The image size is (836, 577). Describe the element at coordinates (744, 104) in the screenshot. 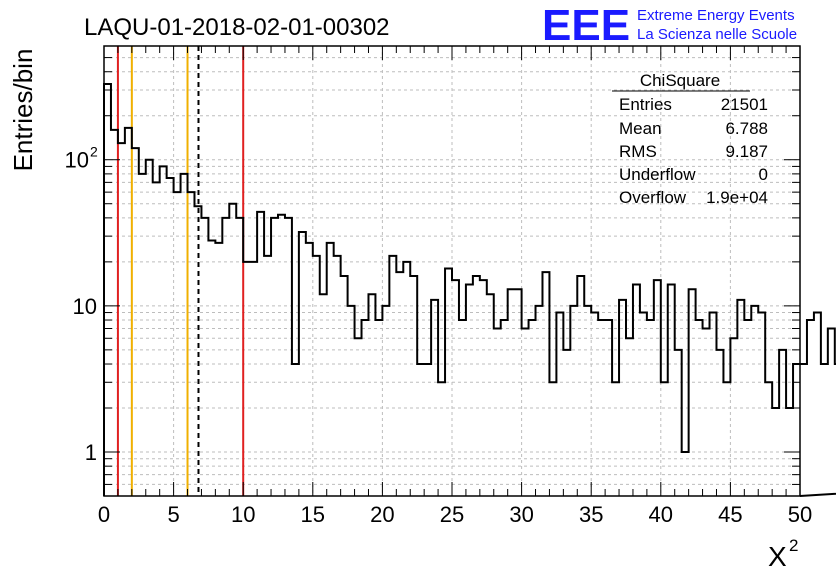

I see `stats-value-entries: 21501` at that location.